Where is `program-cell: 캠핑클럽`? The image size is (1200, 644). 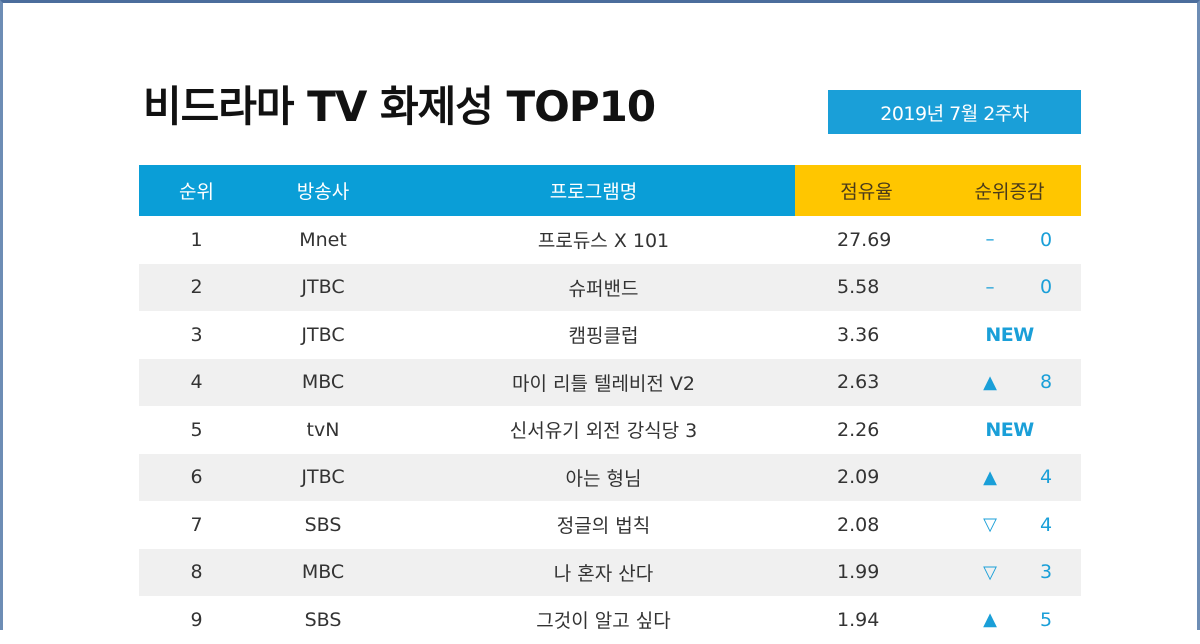 program-cell: 캠핑클럽 is located at coordinates (603, 336).